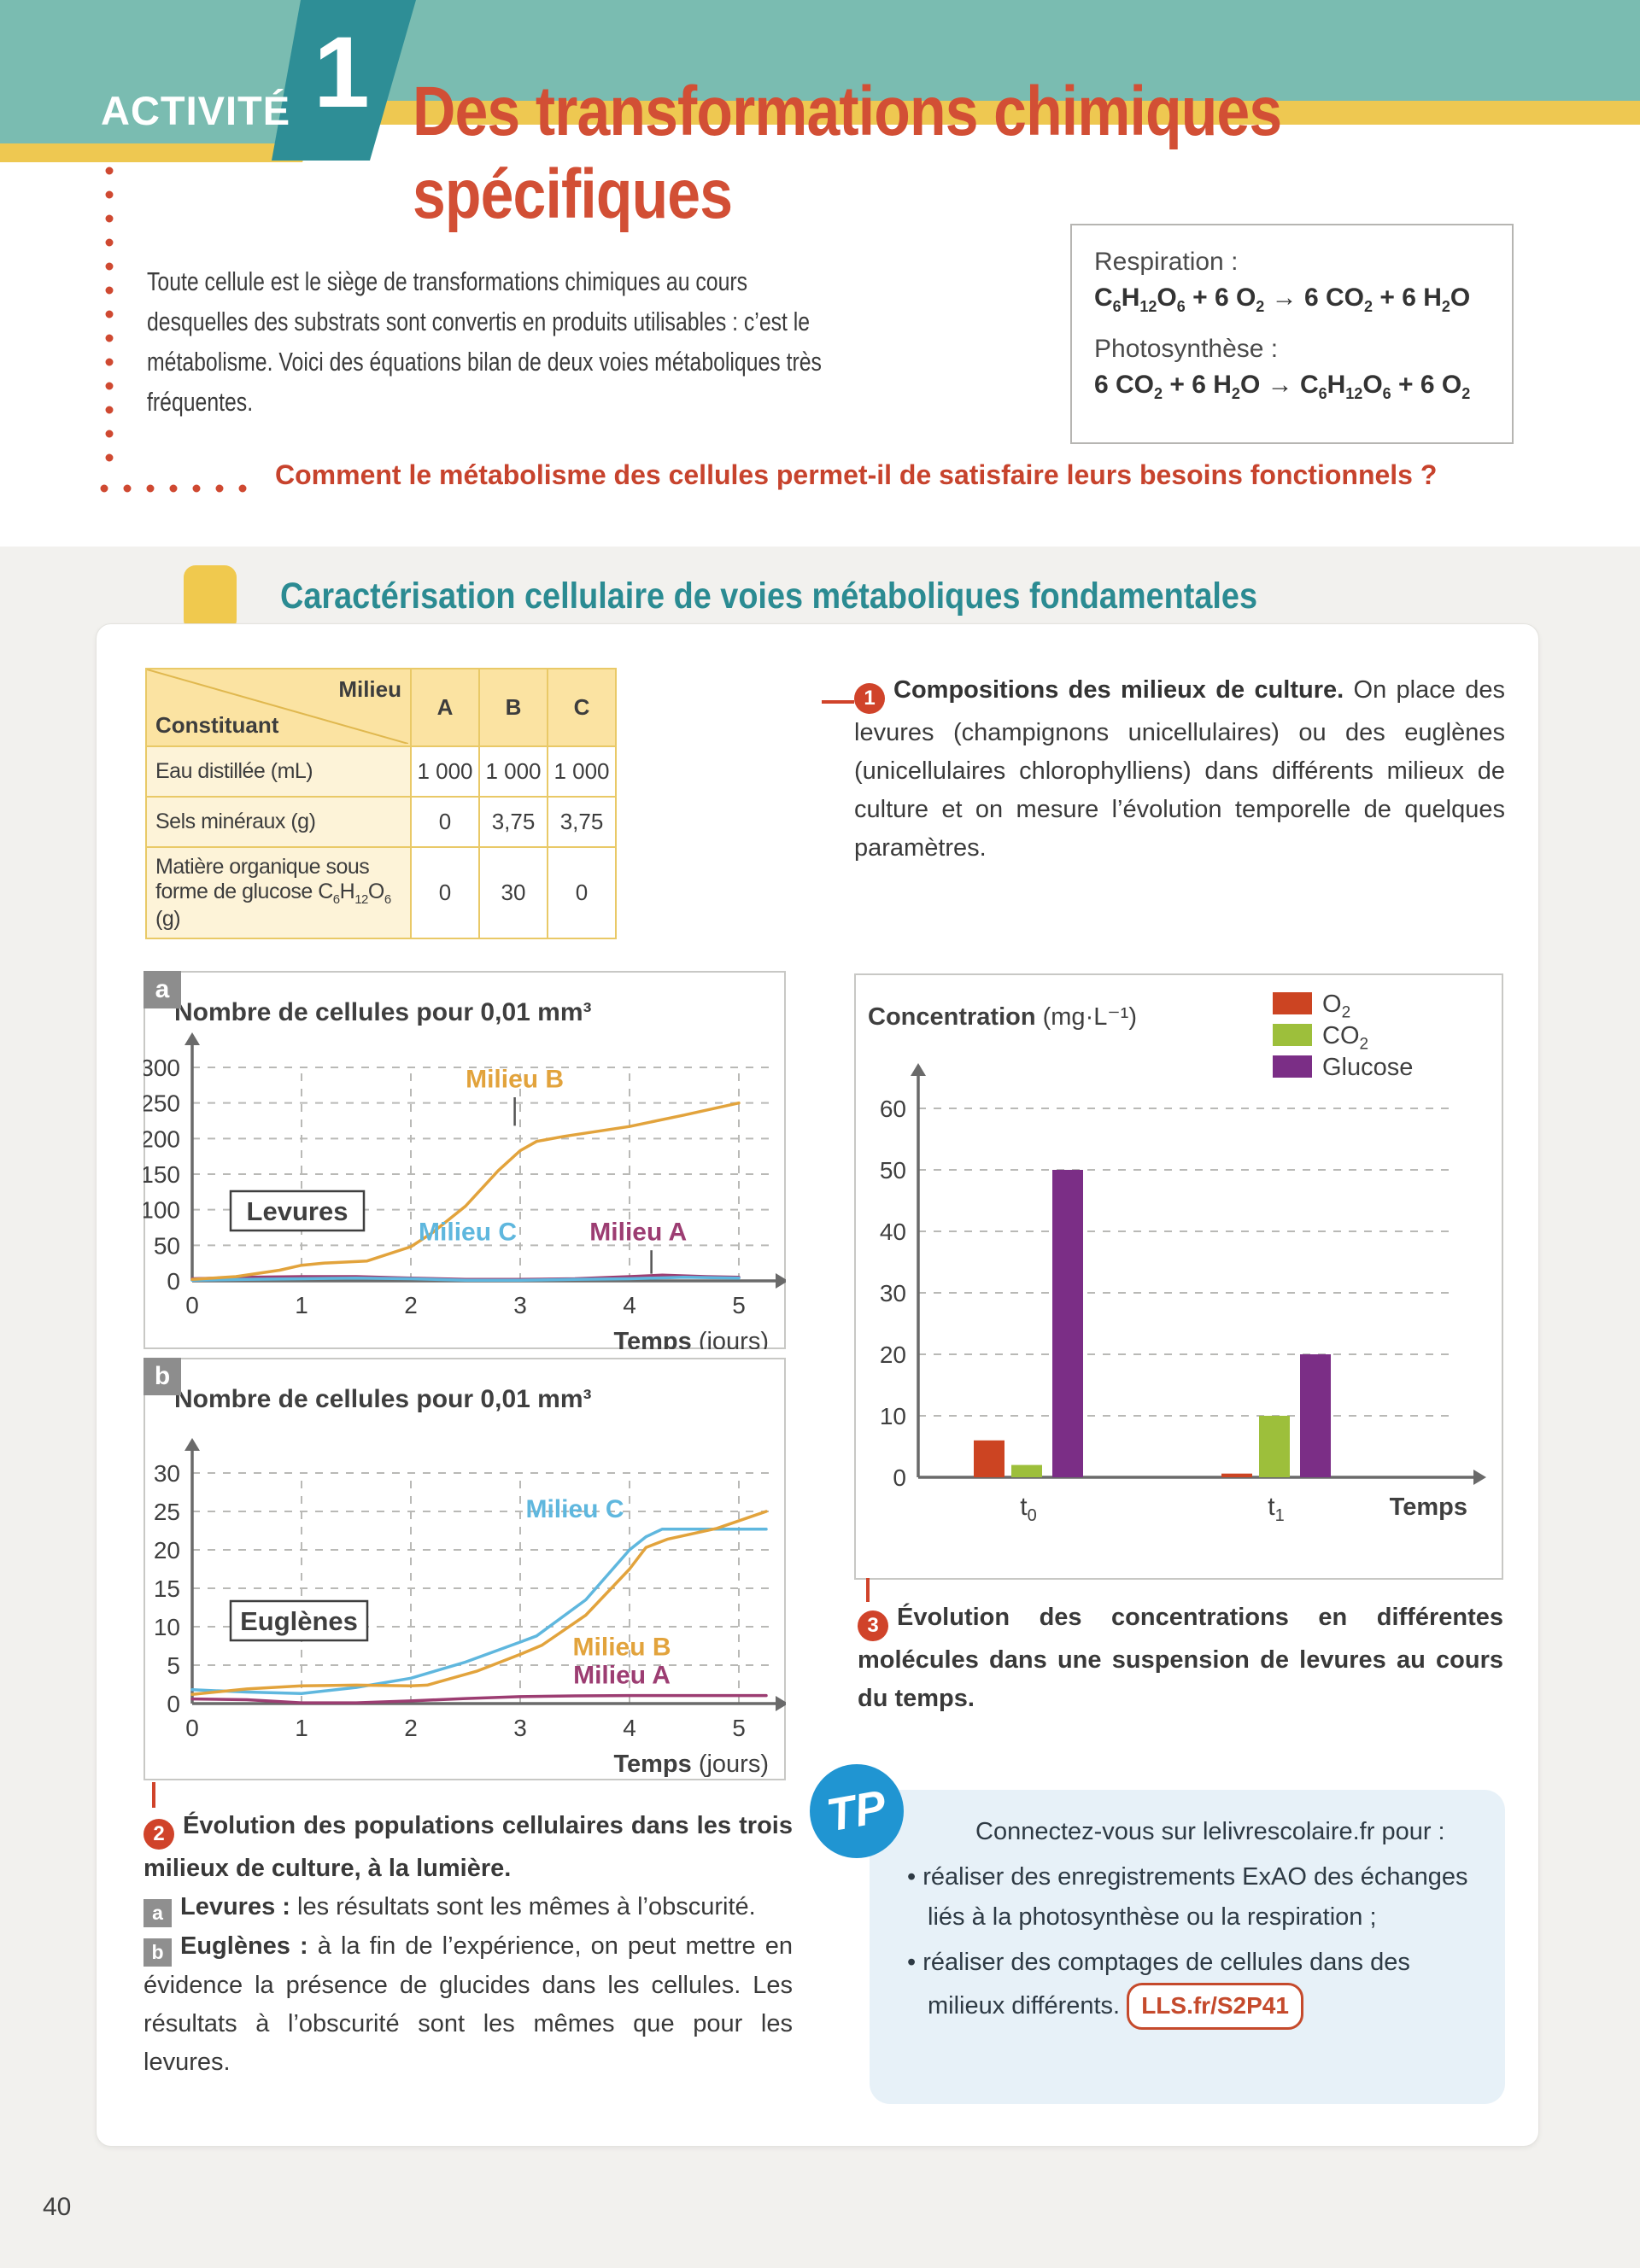  I want to click on item-b-lead: Euglènes :, so click(244, 1946).